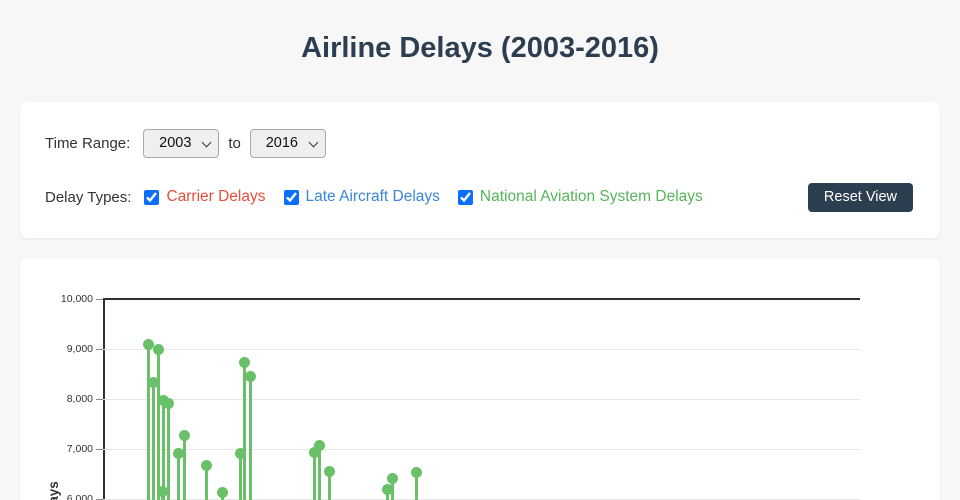 The width and height of the screenshot is (960, 500). Describe the element at coordinates (372, 196) in the screenshot. I see `late-aircraft-delays-label: Late Aircraft Delays` at that location.